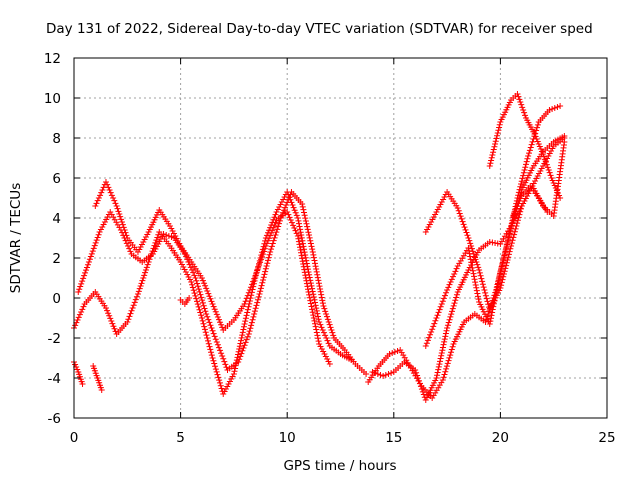  Describe the element at coordinates (287, 438) in the screenshot. I see `x-tick-label: 10` at that location.